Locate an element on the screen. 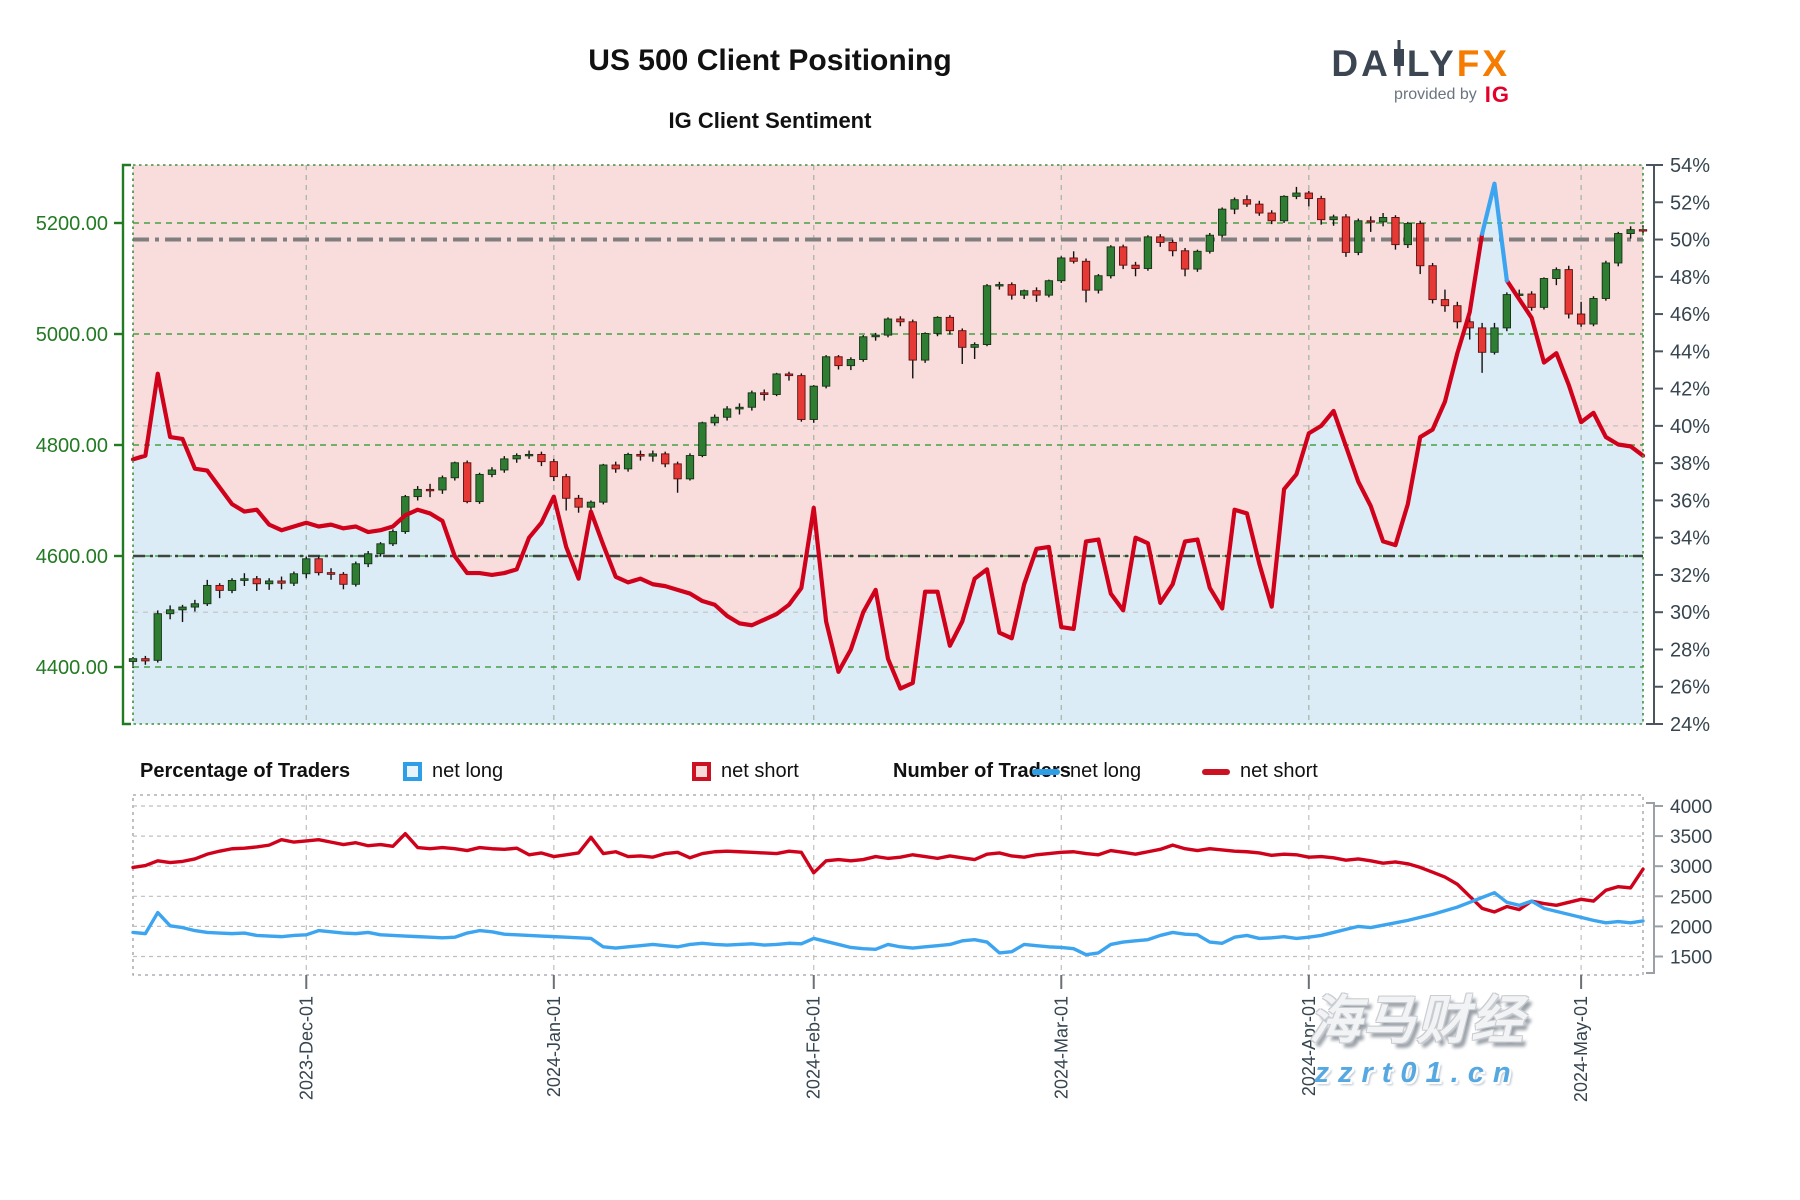 The height and width of the screenshot is (1200, 1800). date-tick-label: 2024-Feb-01 is located at coordinates (814, 1047).